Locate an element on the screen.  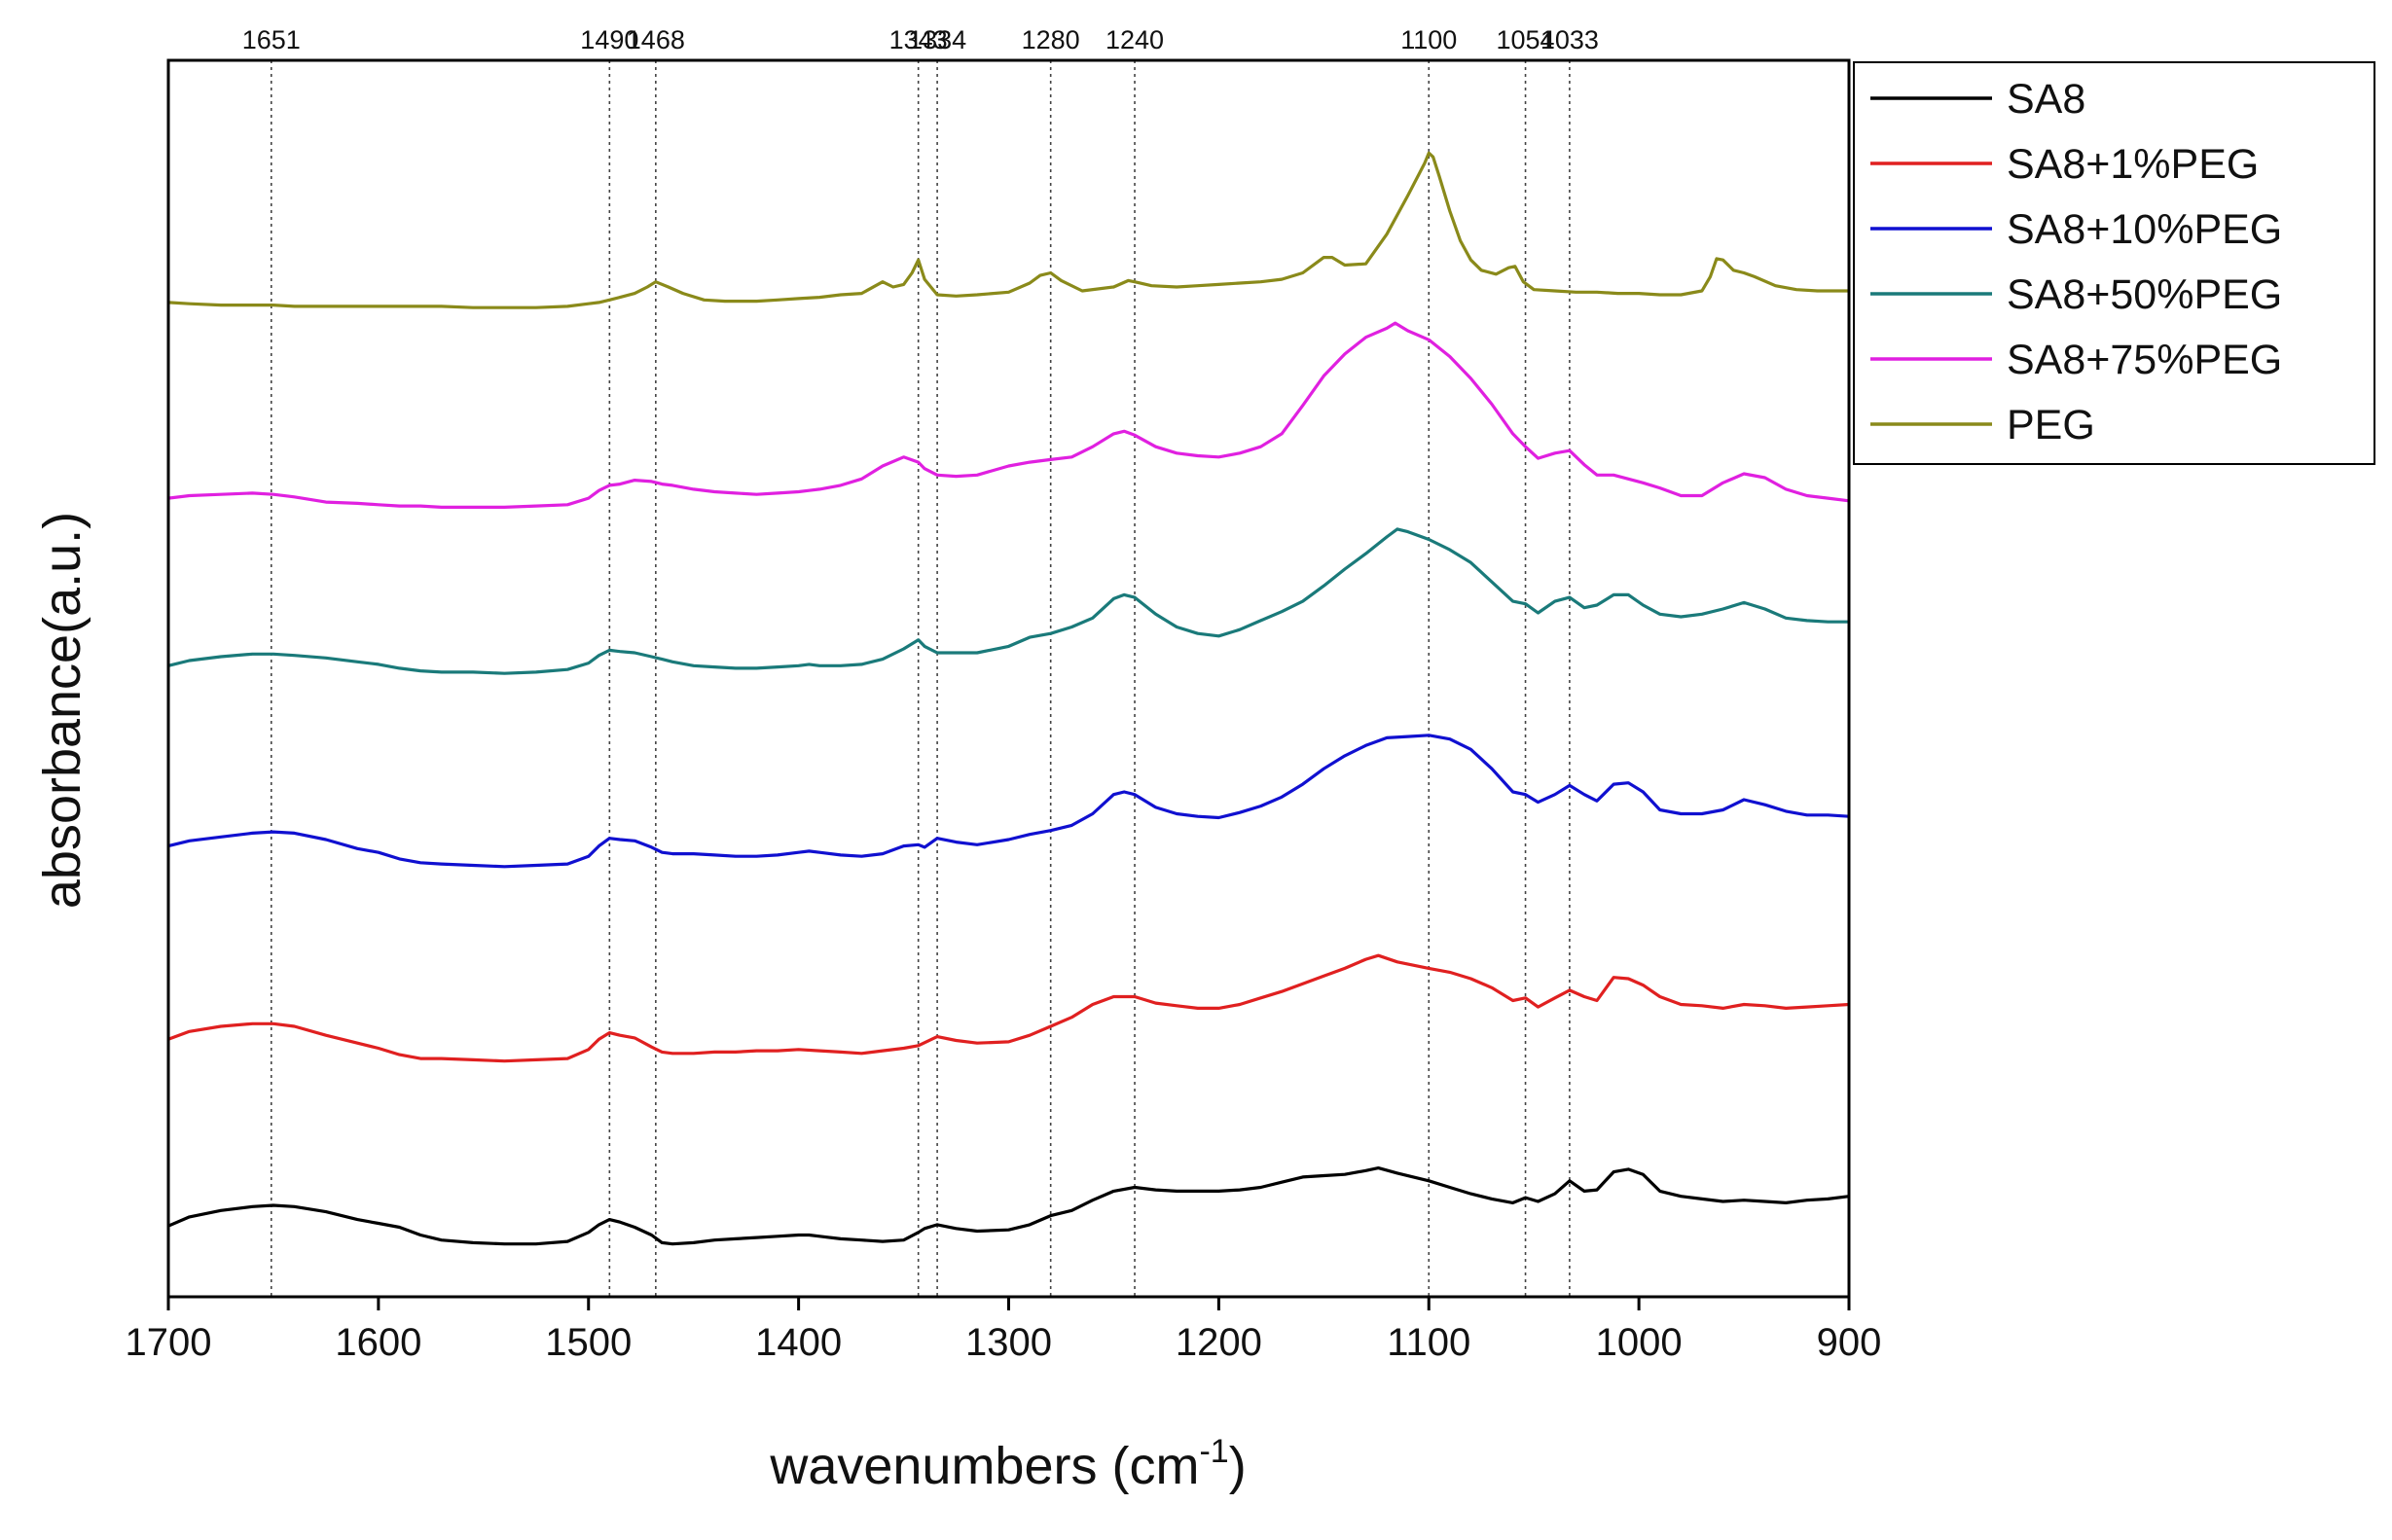
x-tick-label-1700: 1700 is located at coordinates (169, 1342).